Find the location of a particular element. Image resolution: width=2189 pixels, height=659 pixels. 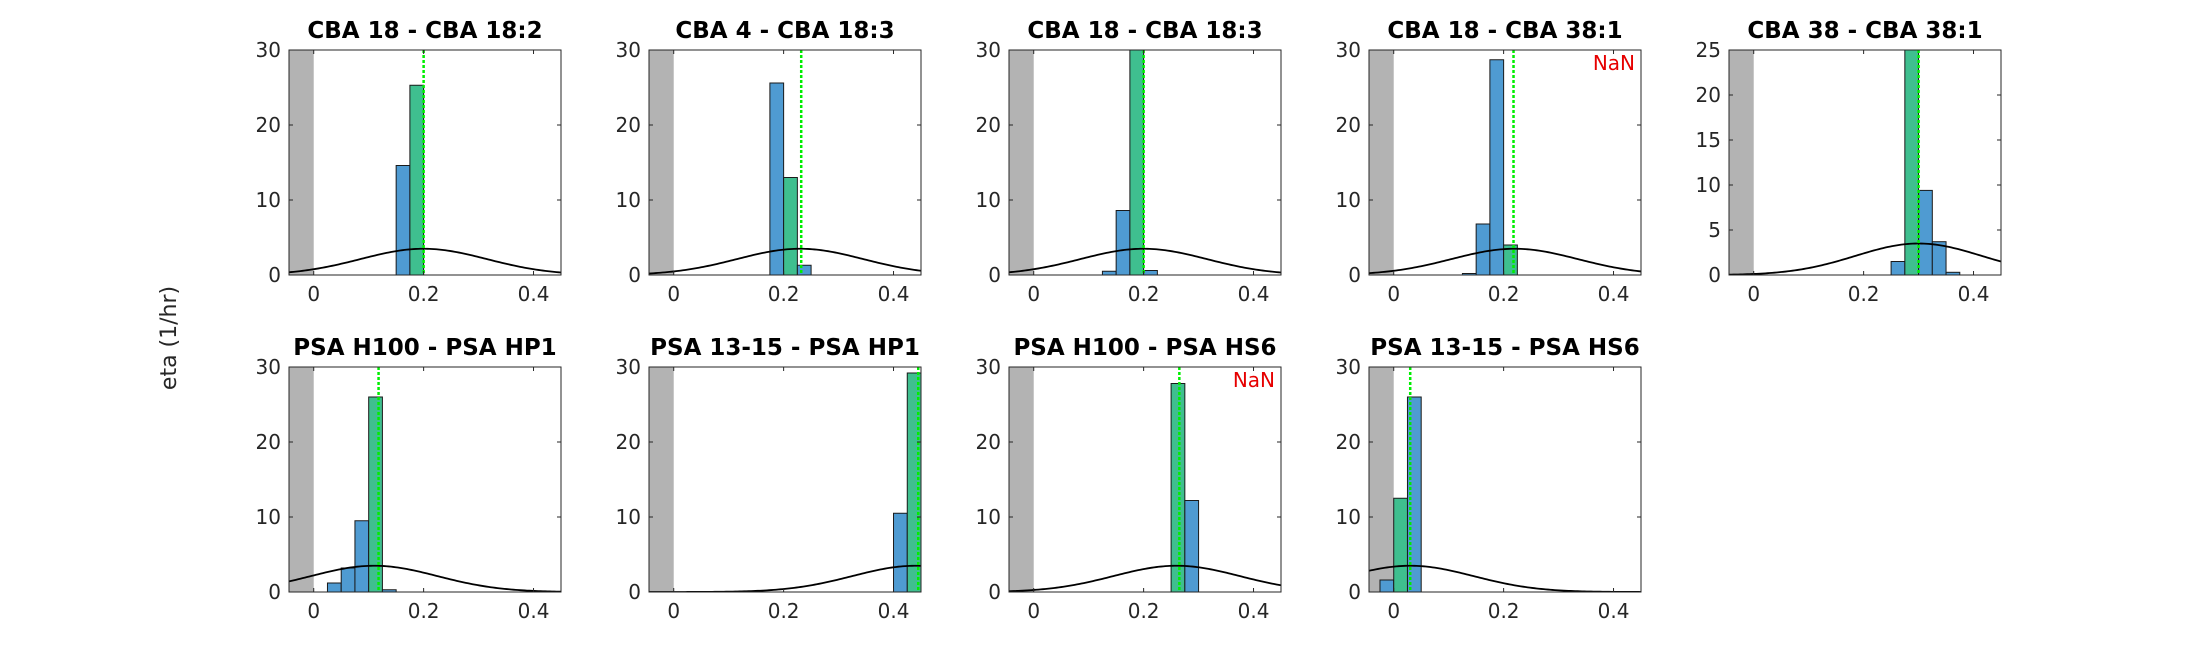

chart-3-ytick-label-1: 0 is located at coordinates (994, 275).